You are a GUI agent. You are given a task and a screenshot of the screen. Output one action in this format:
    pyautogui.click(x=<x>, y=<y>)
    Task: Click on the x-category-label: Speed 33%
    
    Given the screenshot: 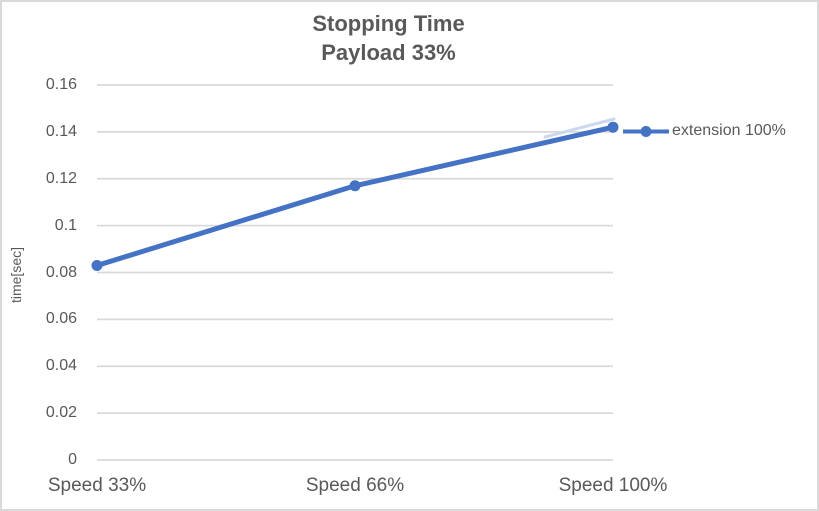 What is the action you would take?
    pyautogui.click(x=97, y=485)
    